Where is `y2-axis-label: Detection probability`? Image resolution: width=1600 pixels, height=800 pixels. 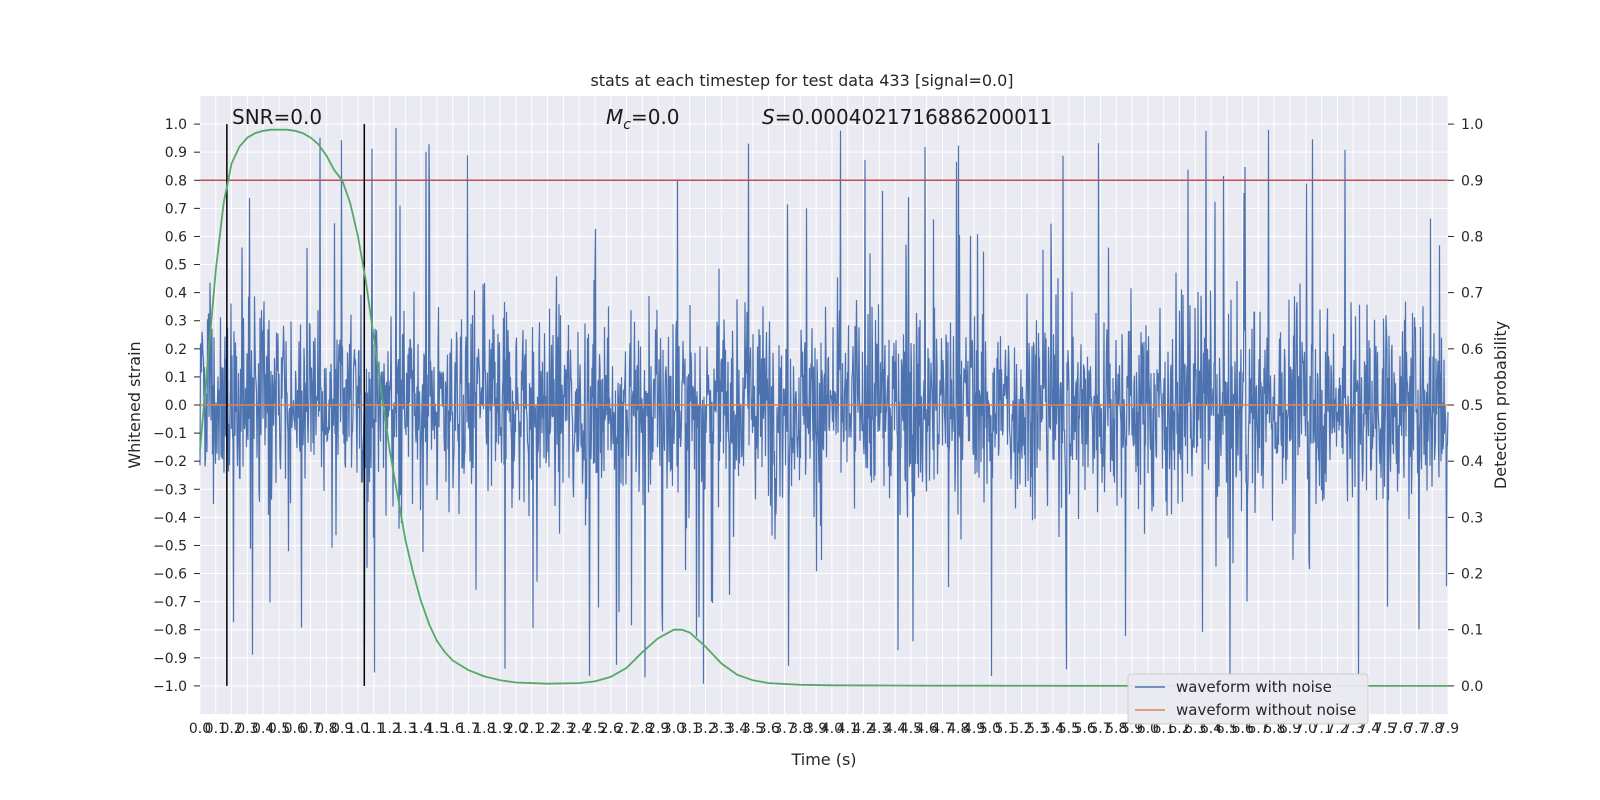
y2-axis-label: Detection probability is located at coordinates (1500, 405).